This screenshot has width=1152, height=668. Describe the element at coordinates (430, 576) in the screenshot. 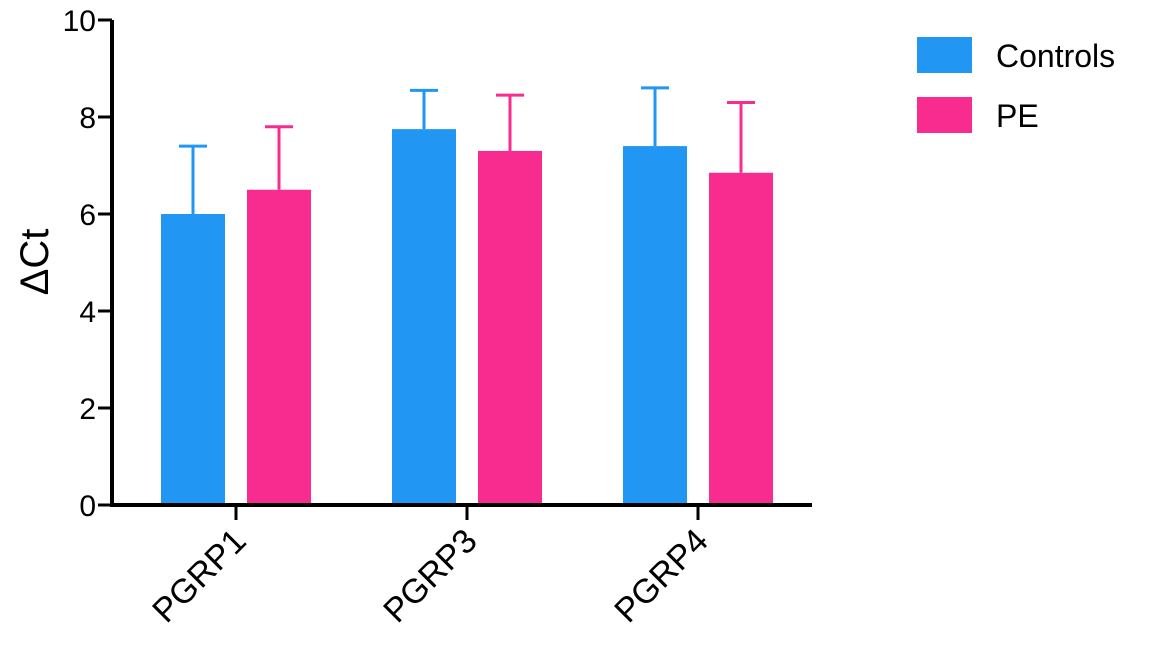

I see `x-tick-label-pgrp3: PGRP3` at that location.